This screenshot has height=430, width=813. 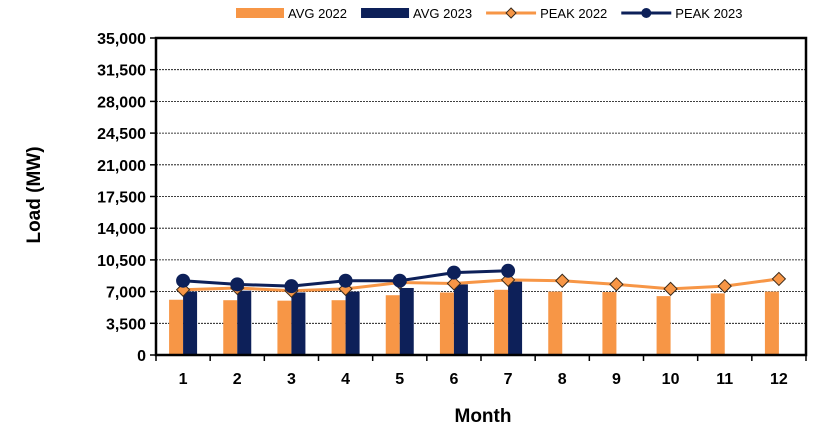 I want to click on y-tick-label: 21,000, so click(x=121, y=166).